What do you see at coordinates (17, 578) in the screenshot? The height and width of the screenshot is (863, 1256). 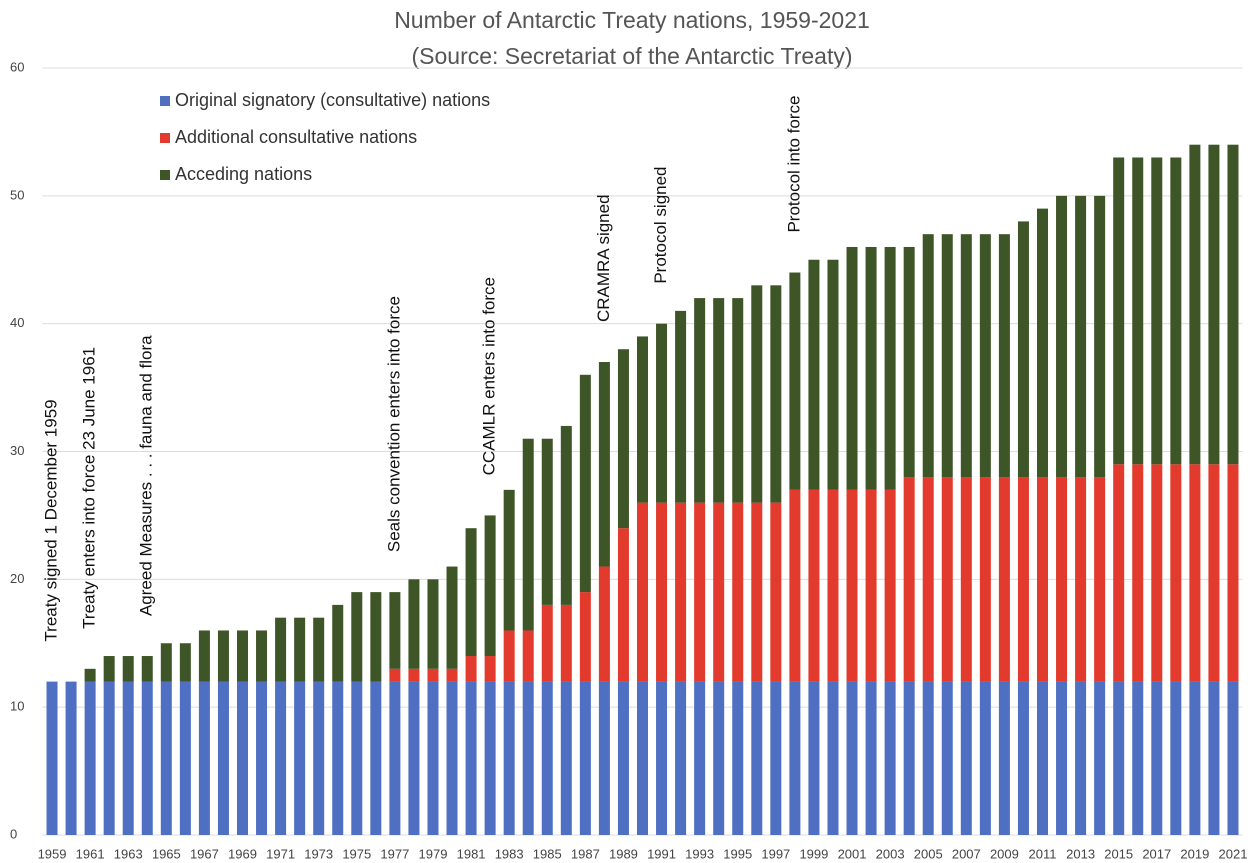 I see `y-tick-label: 20` at bounding box center [17, 578].